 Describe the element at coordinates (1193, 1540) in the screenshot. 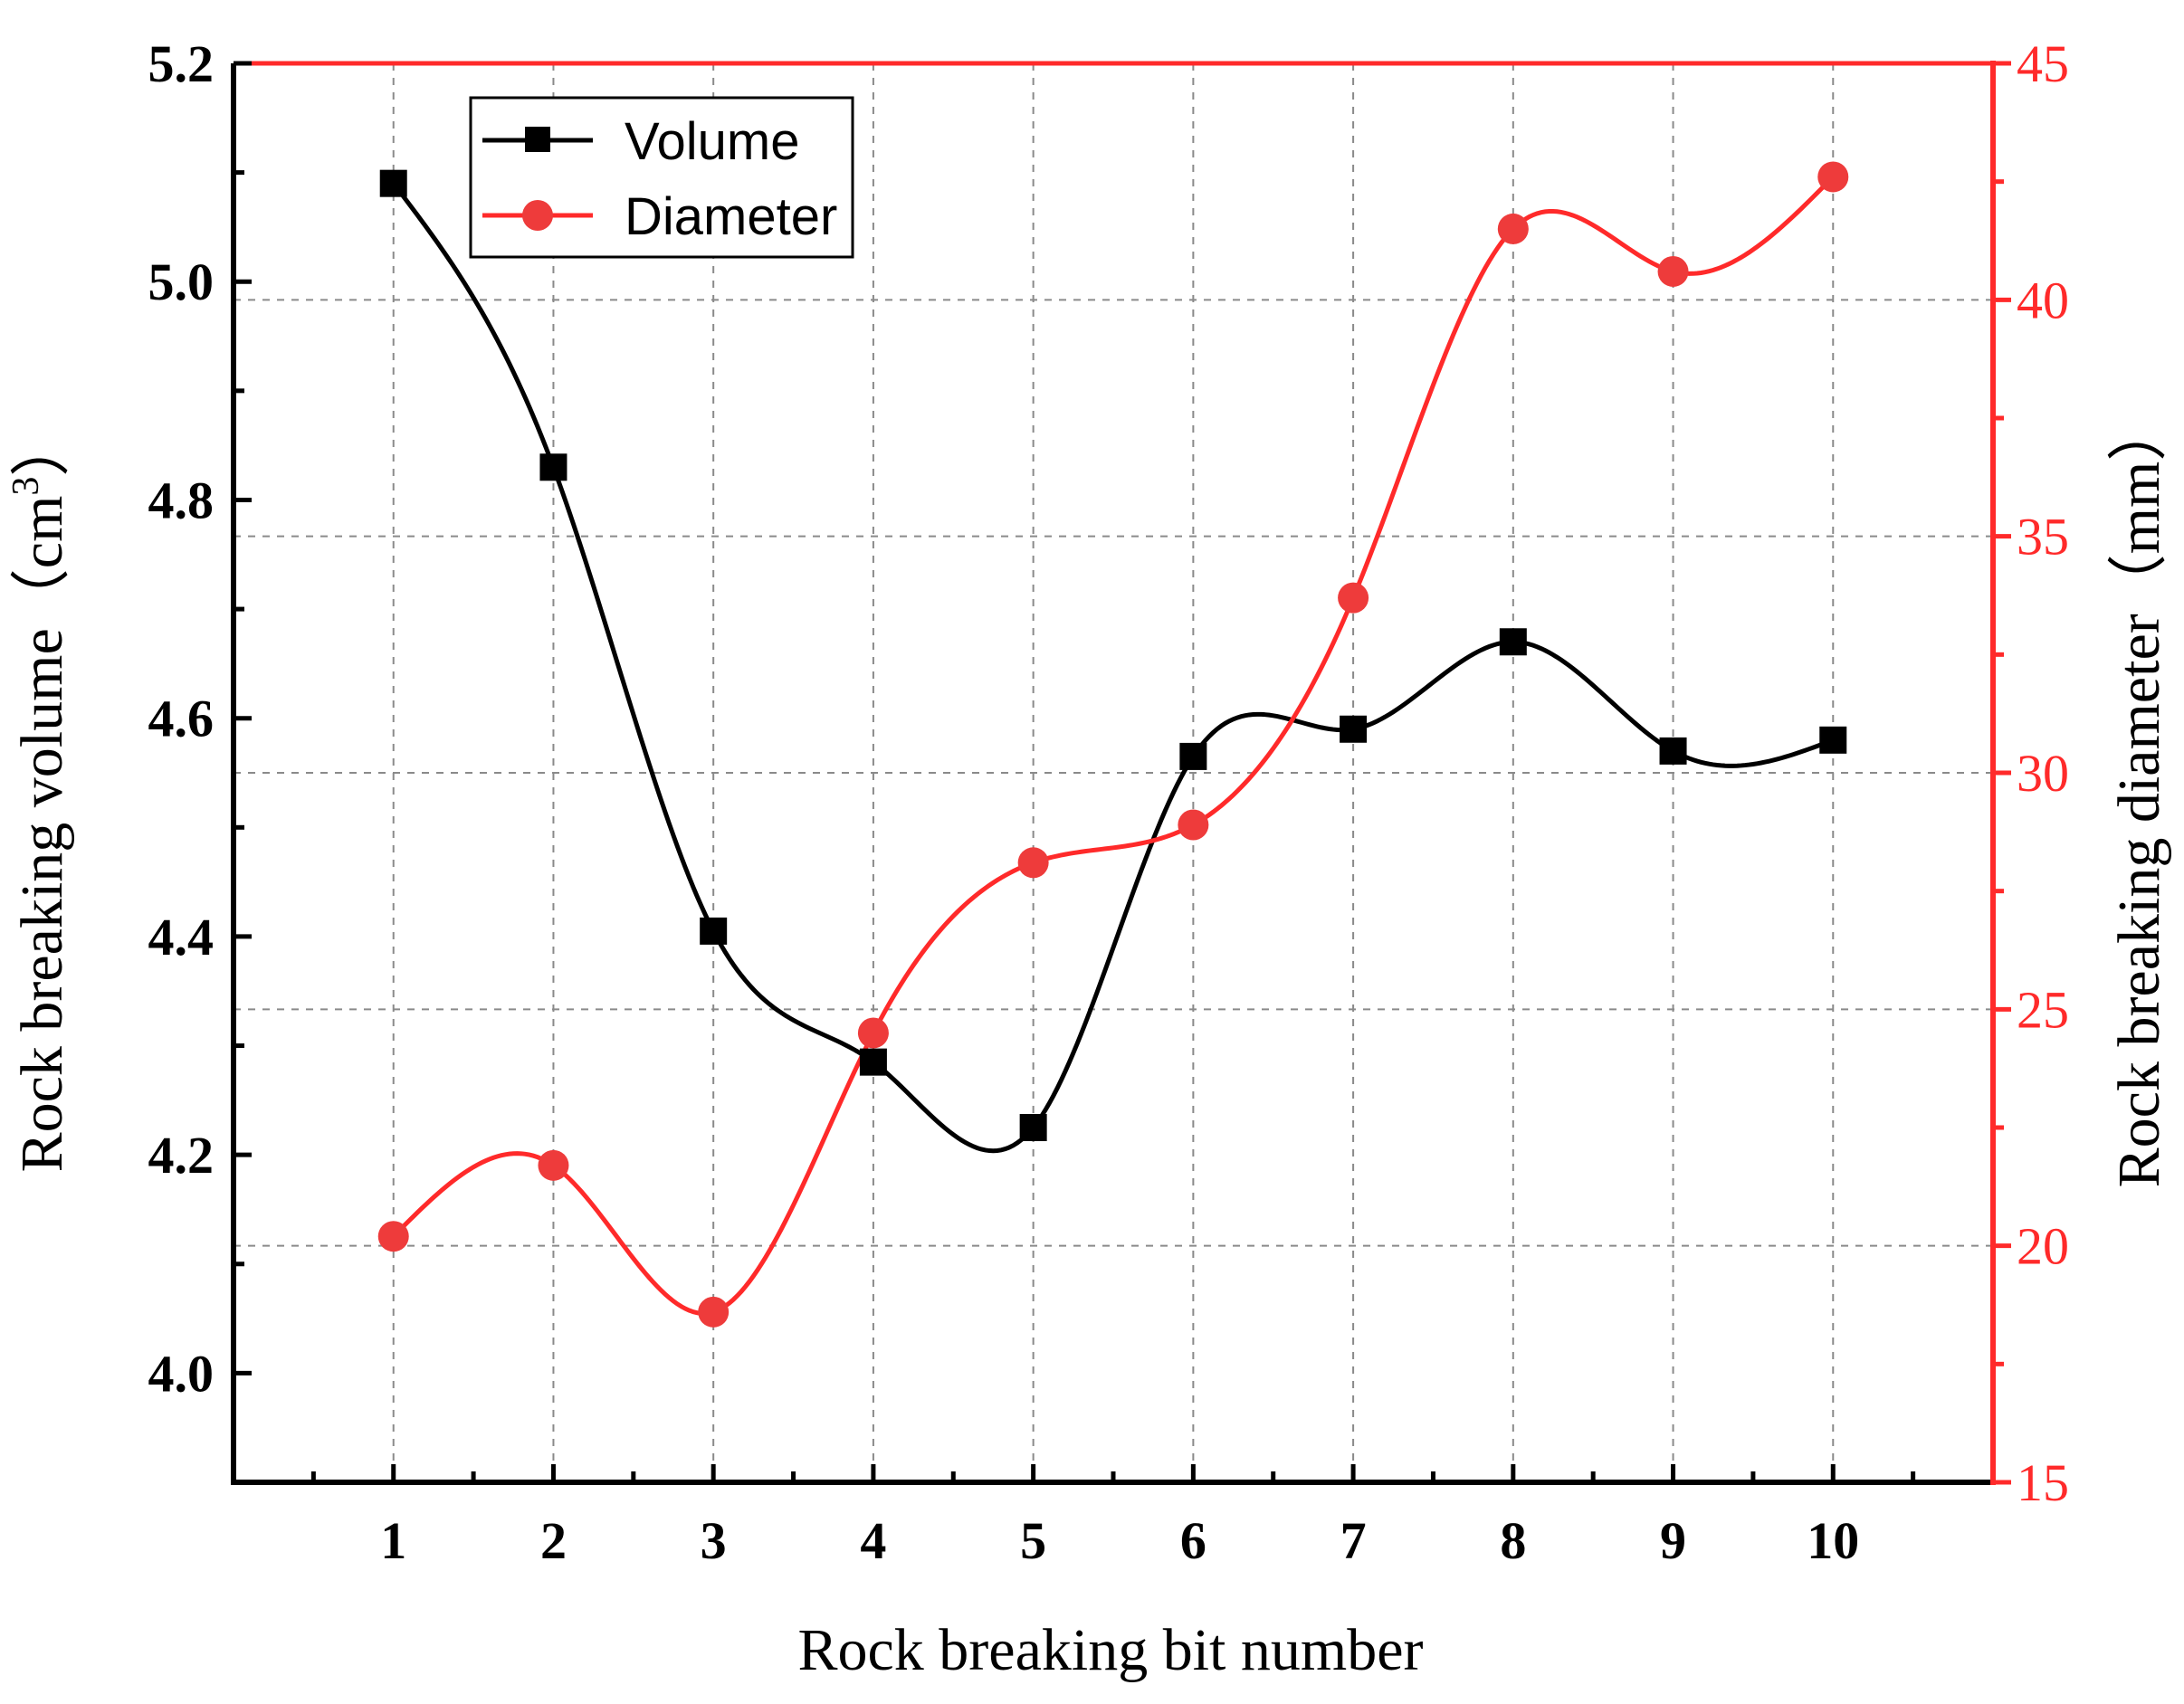

I see `x-tick-label: 6` at that location.